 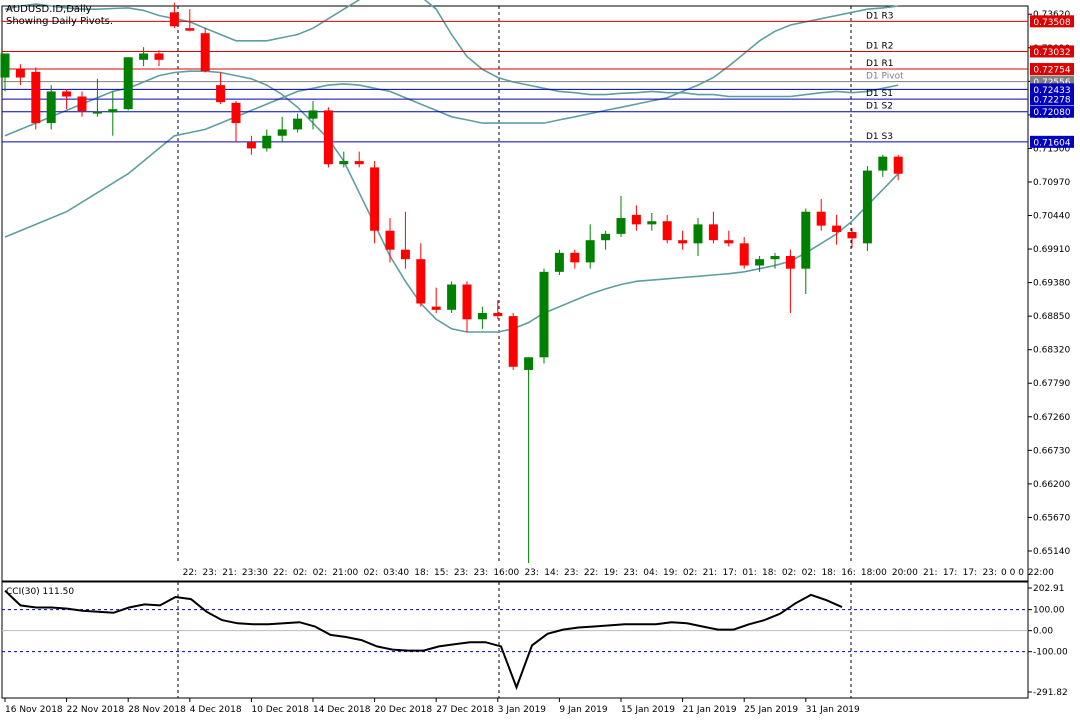 What do you see at coordinates (506, 573) in the screenshot?
I see `time-strip-label: 16:00` at bounding box center [506, 573].